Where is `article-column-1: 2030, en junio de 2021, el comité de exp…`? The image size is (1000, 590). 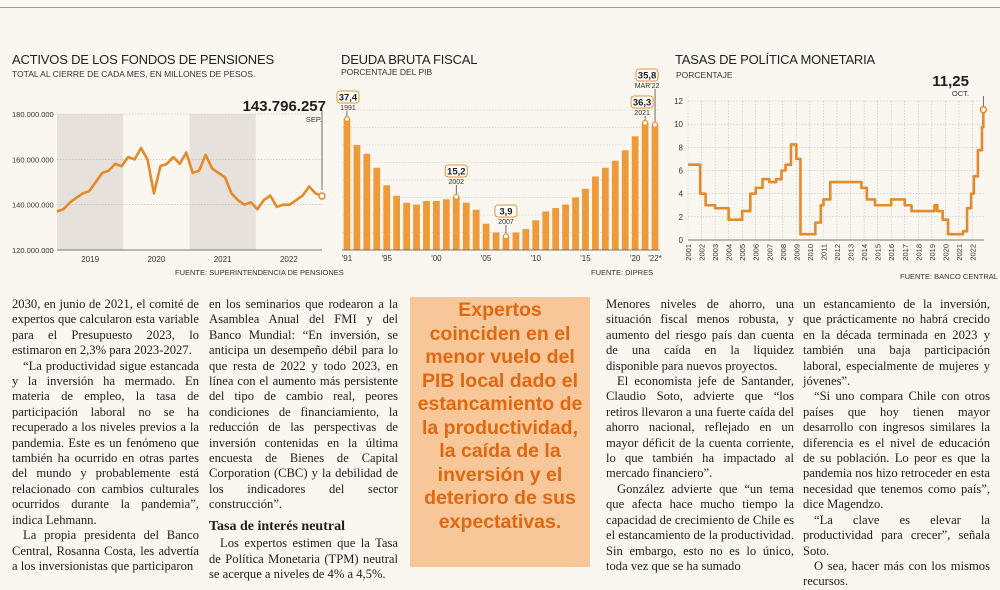
article-column-1: 2030, en junio de 2021, el comité de exp… is located at coordinates (105, 435).